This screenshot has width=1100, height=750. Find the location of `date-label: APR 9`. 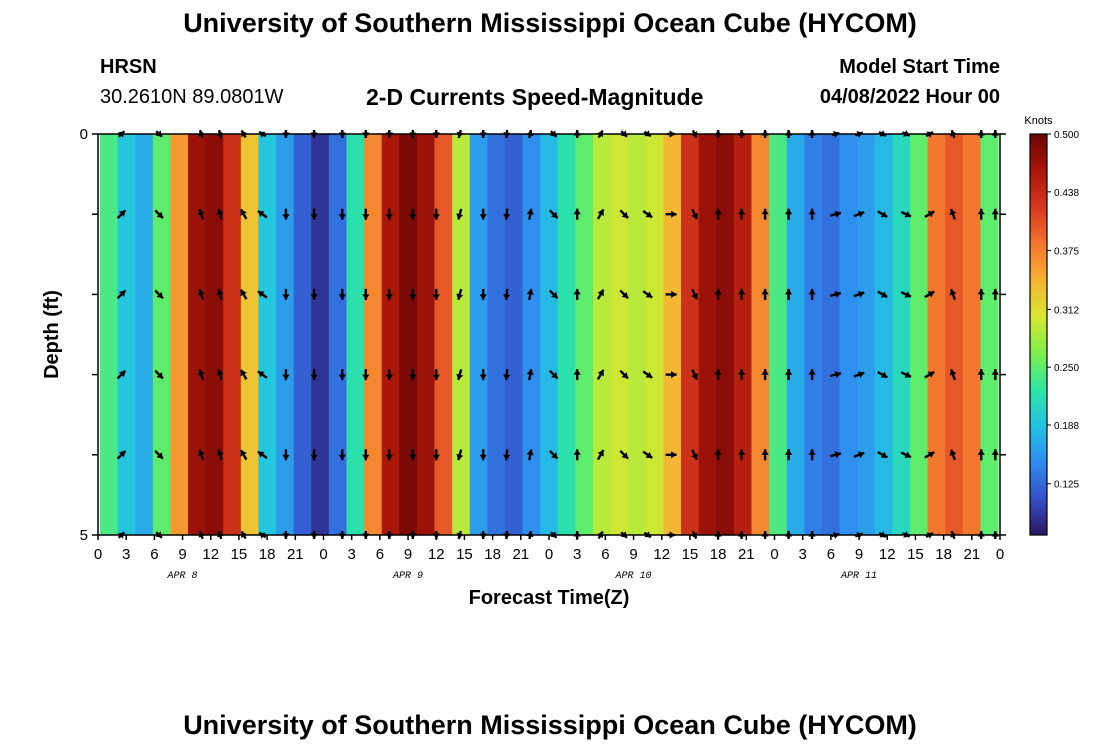

date-label: APR 9 is located at coordinates (407, 576).